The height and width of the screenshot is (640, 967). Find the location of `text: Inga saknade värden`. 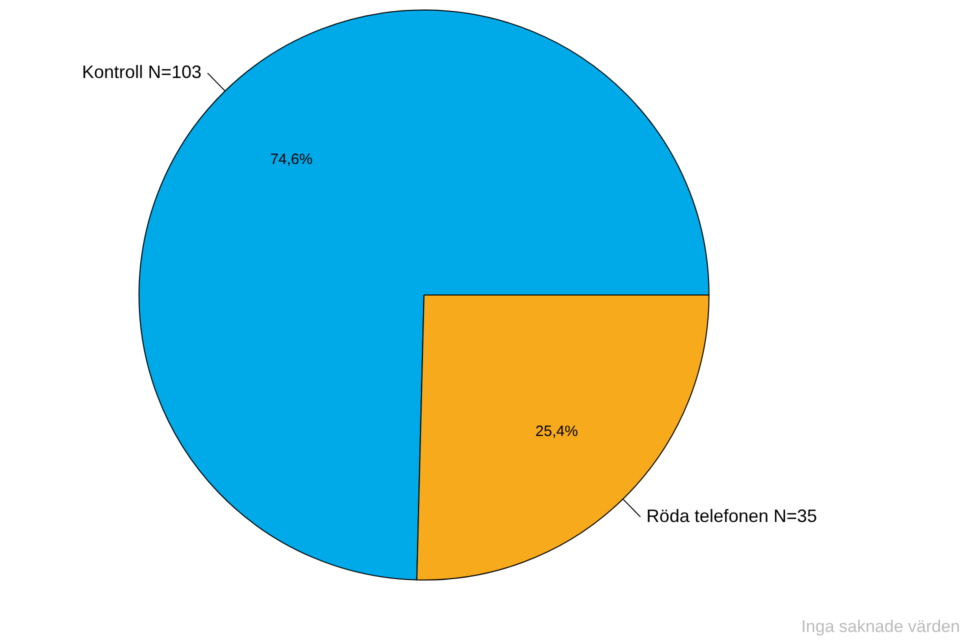

text: Inga saknade värden is located at coordinates (880, 626).